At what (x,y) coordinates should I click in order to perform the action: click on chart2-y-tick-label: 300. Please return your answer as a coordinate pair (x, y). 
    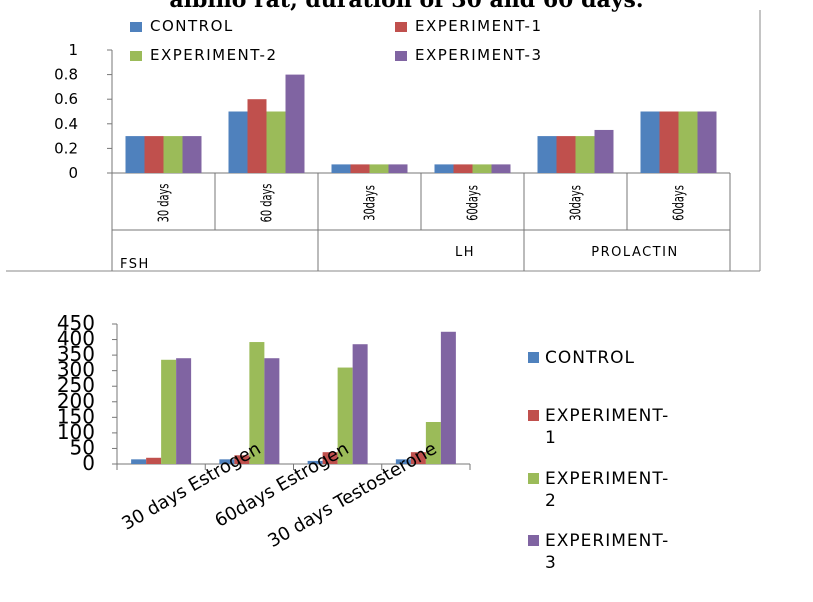
    Looking at the image, I should click on (76, 370).